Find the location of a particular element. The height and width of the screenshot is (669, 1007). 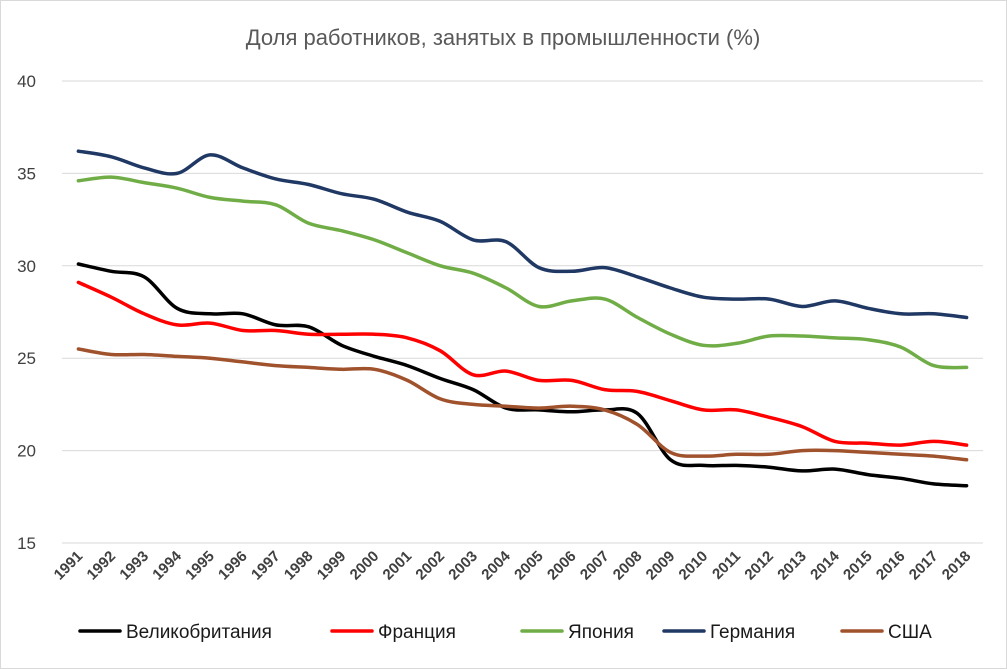

x-tick-label: 1993 is located at coordinates (134, 566).